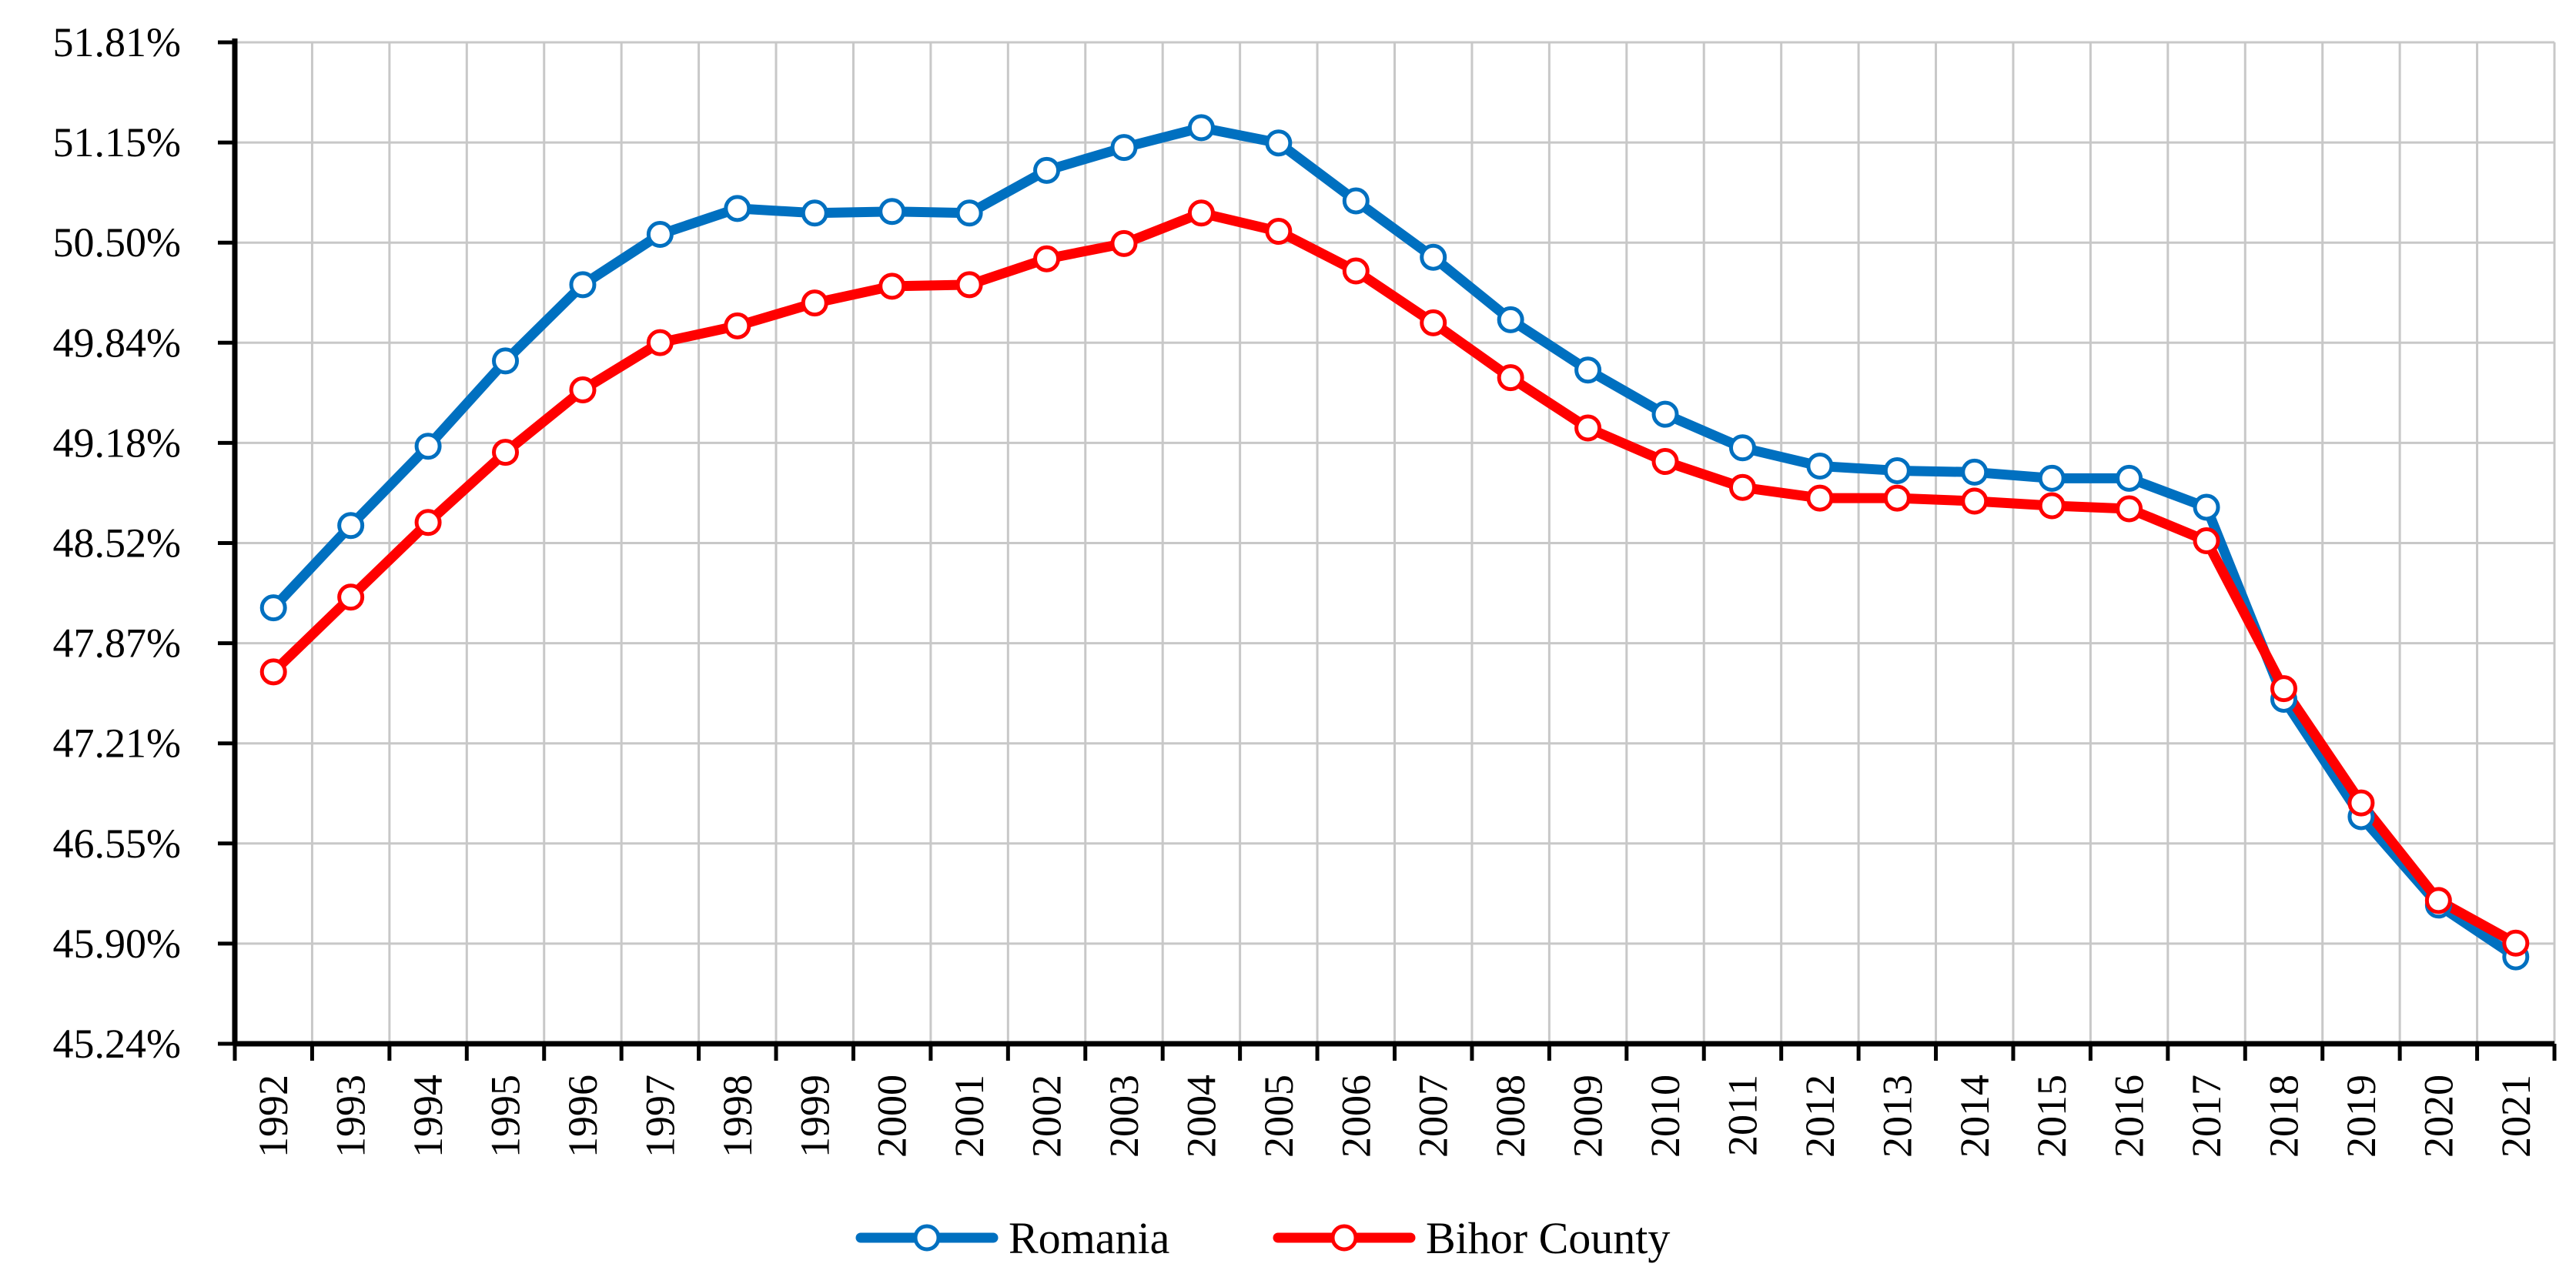 This screenshot has width=2576, height=1277. I want to click on x-tick-label: 1995, so click(506, 1117).